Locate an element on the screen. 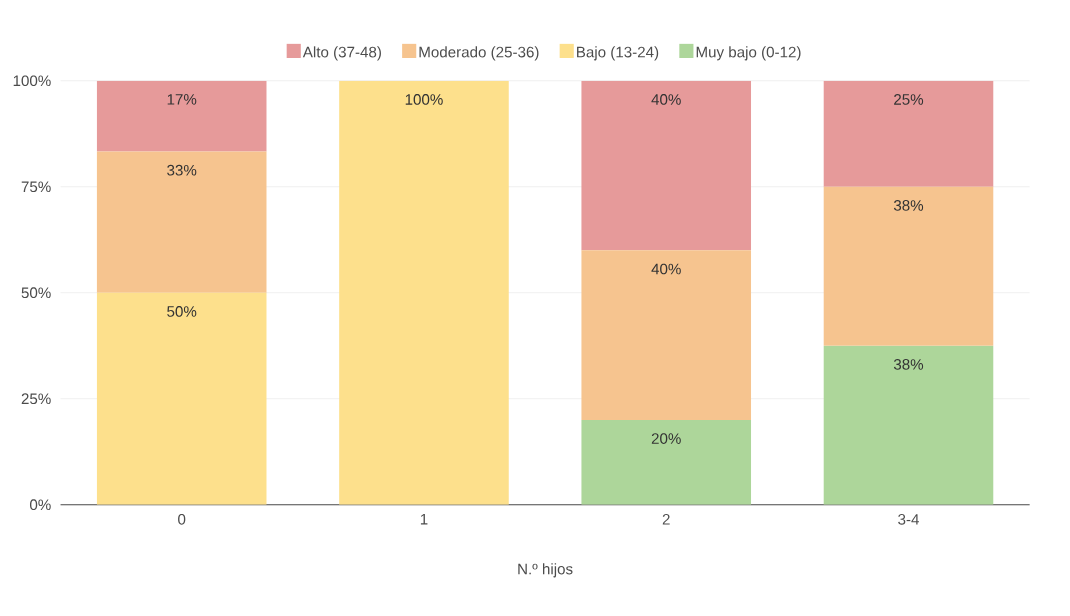 The height and width of the screenshot is (616, 1070). data-label: 33% is located at coordinates (182, 170).